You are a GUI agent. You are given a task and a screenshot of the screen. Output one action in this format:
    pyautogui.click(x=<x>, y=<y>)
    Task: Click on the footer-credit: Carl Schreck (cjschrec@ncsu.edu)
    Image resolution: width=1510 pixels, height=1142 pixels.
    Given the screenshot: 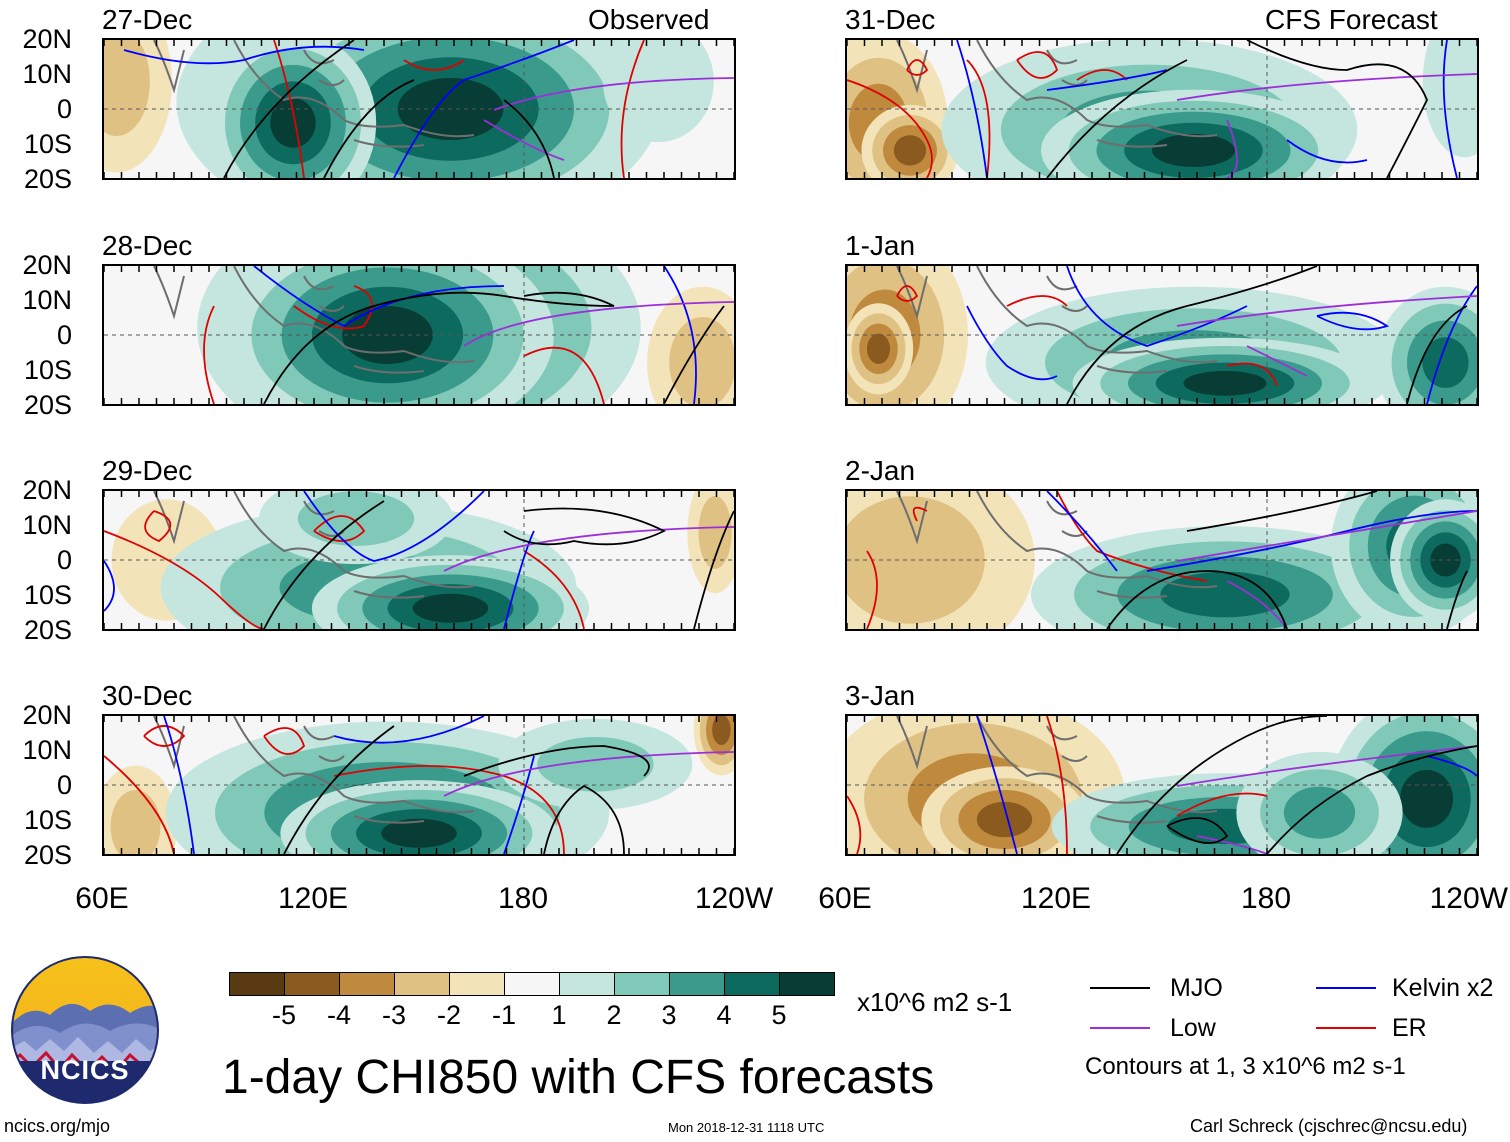 What is the action you would take?
    pyautogui.click(x=1329, y=1126)
    